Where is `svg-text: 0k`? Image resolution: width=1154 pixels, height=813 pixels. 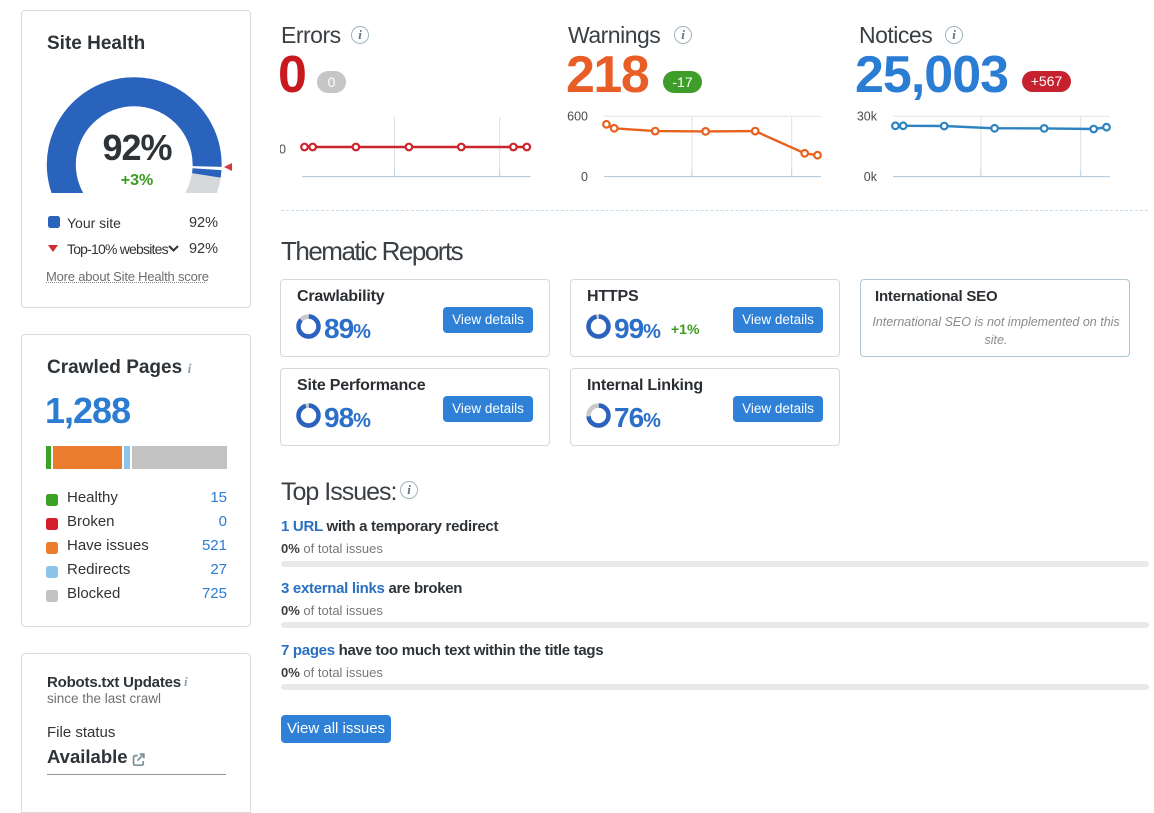
svg-text: 0k is located at coordinates (871, 177).